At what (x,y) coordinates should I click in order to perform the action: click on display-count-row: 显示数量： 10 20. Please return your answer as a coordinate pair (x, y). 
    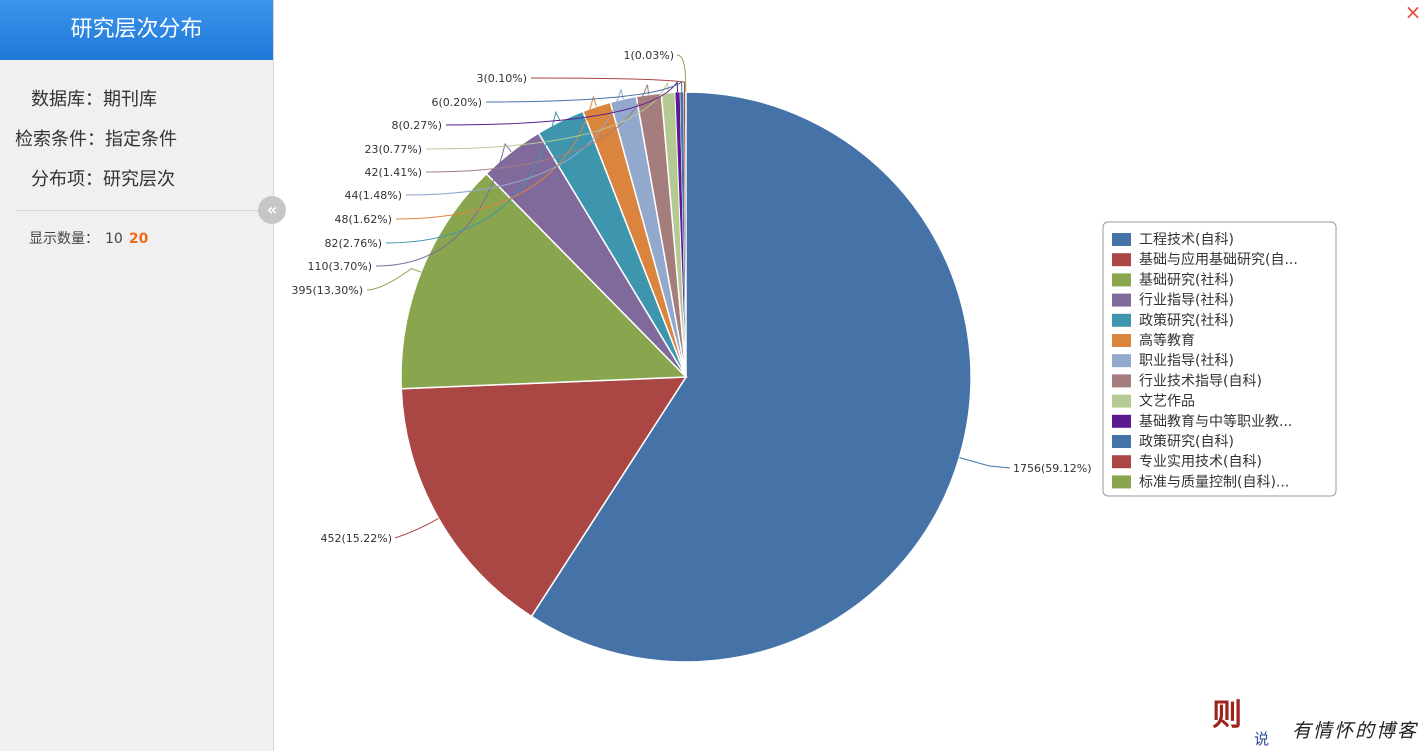
    Looking at the image, I should click on (88, 238).